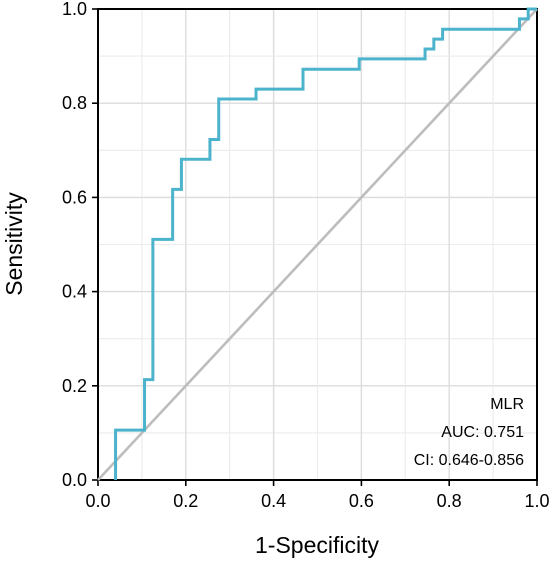 The height and width of the screenshot is (562, 554). I want to click on y-axis-label: Sensitivity, so click(14, 244).